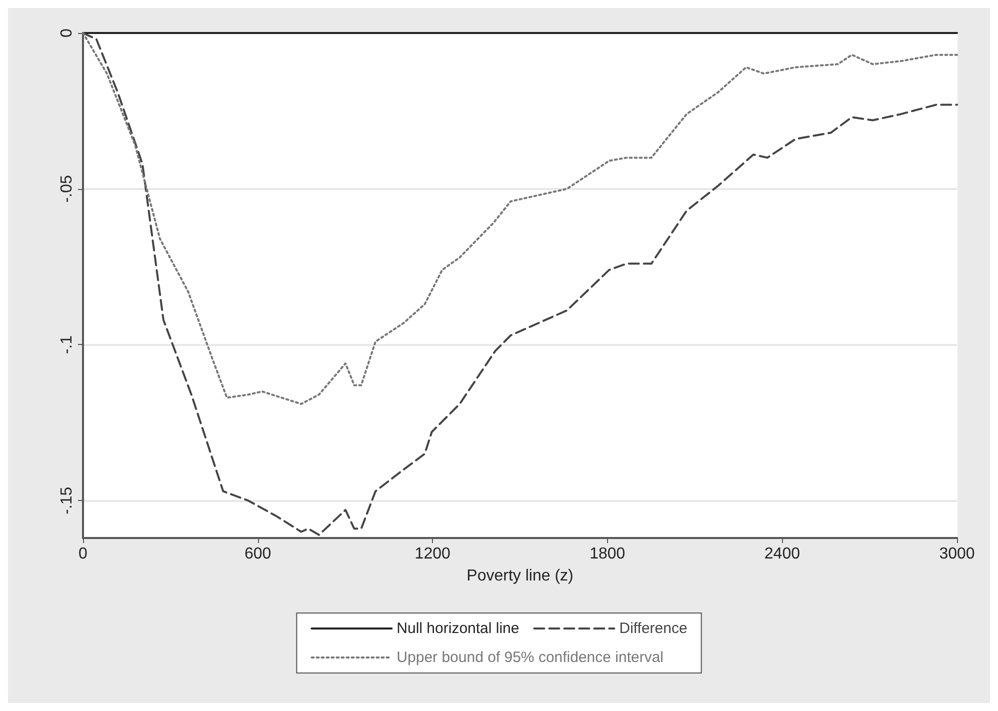 This screenshot has width=998, height=711. I want to click on x-tick-label: 0, so click(83, 554).